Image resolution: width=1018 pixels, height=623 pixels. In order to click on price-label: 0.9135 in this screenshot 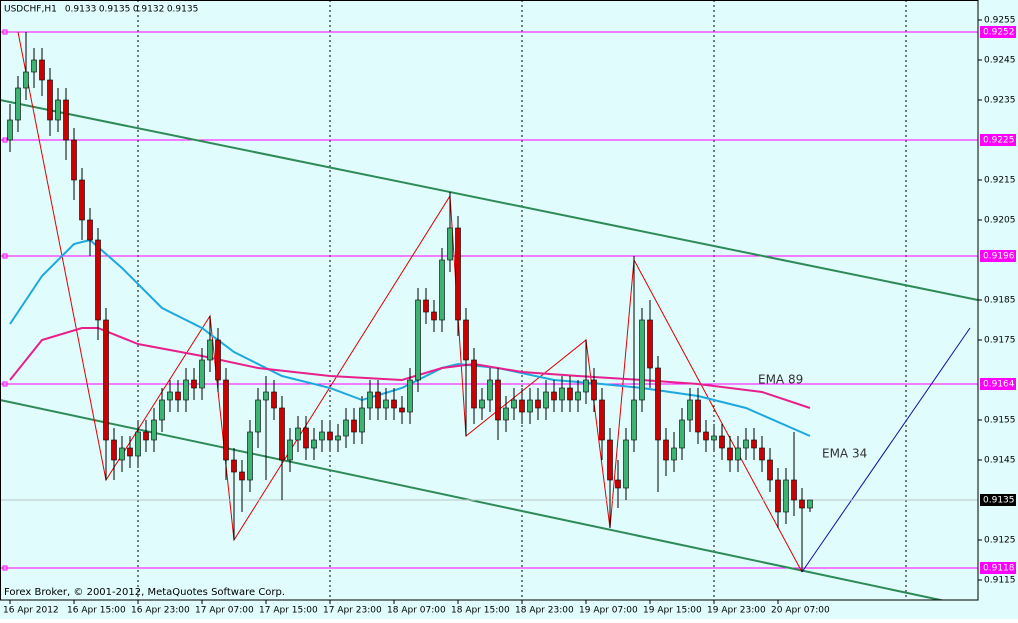, I will do `click(999, 501)`.